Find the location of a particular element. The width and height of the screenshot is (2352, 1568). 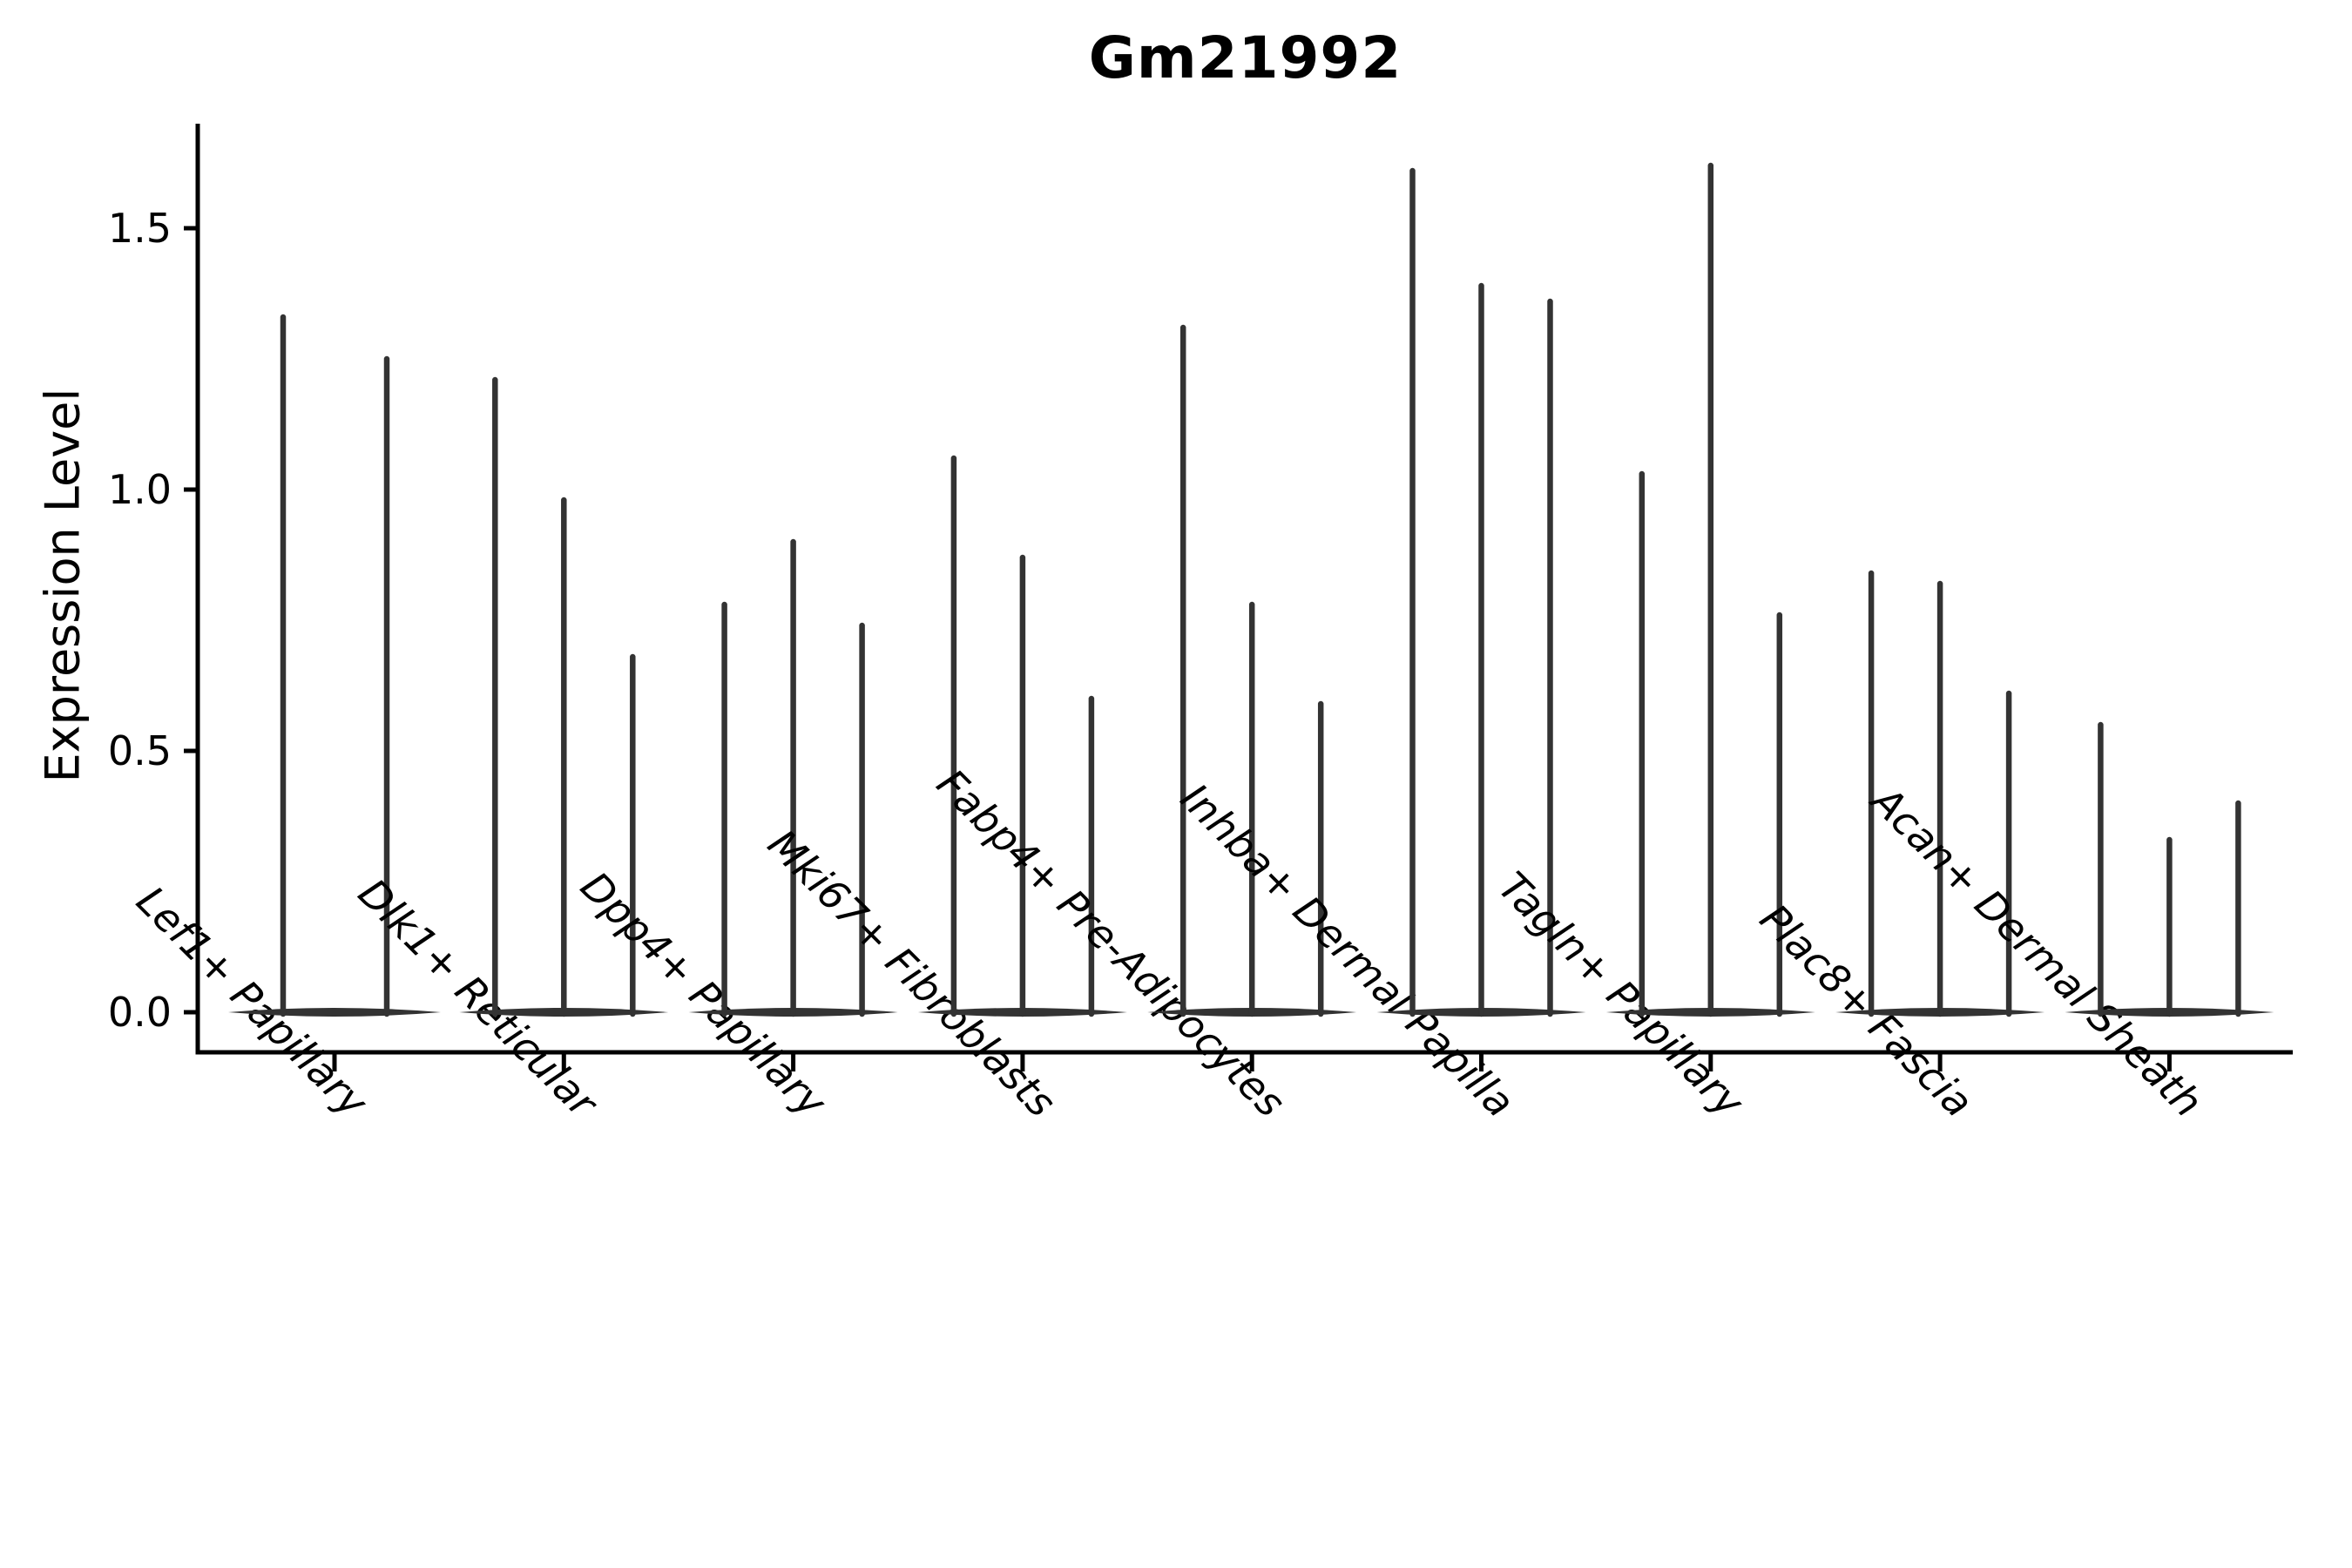

x-tick-label: Tagln+ Papillary is located at coordinates (1622, 994).